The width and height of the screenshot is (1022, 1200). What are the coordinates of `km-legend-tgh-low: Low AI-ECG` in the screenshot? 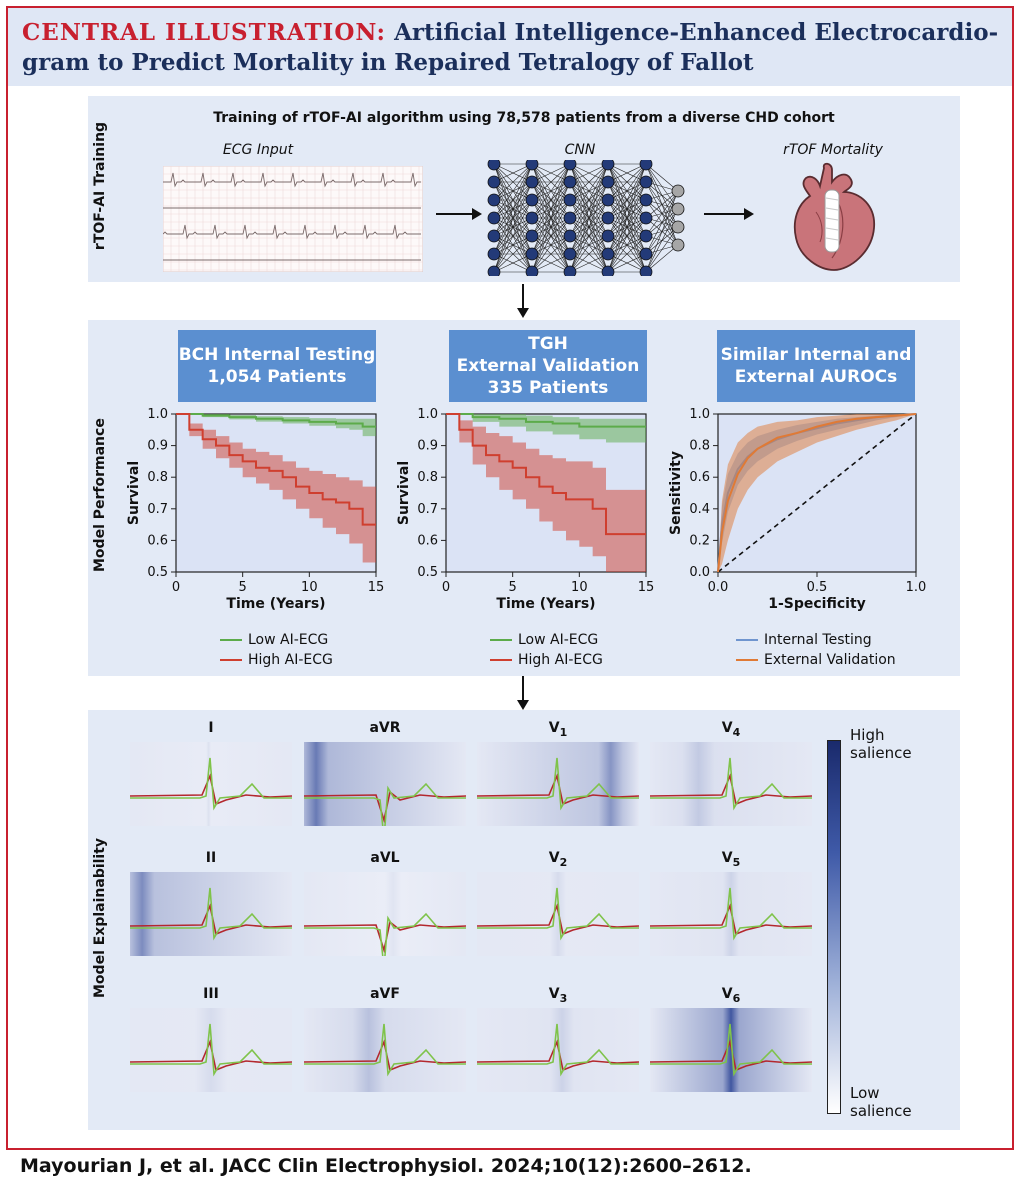 It's located at (544, 640).